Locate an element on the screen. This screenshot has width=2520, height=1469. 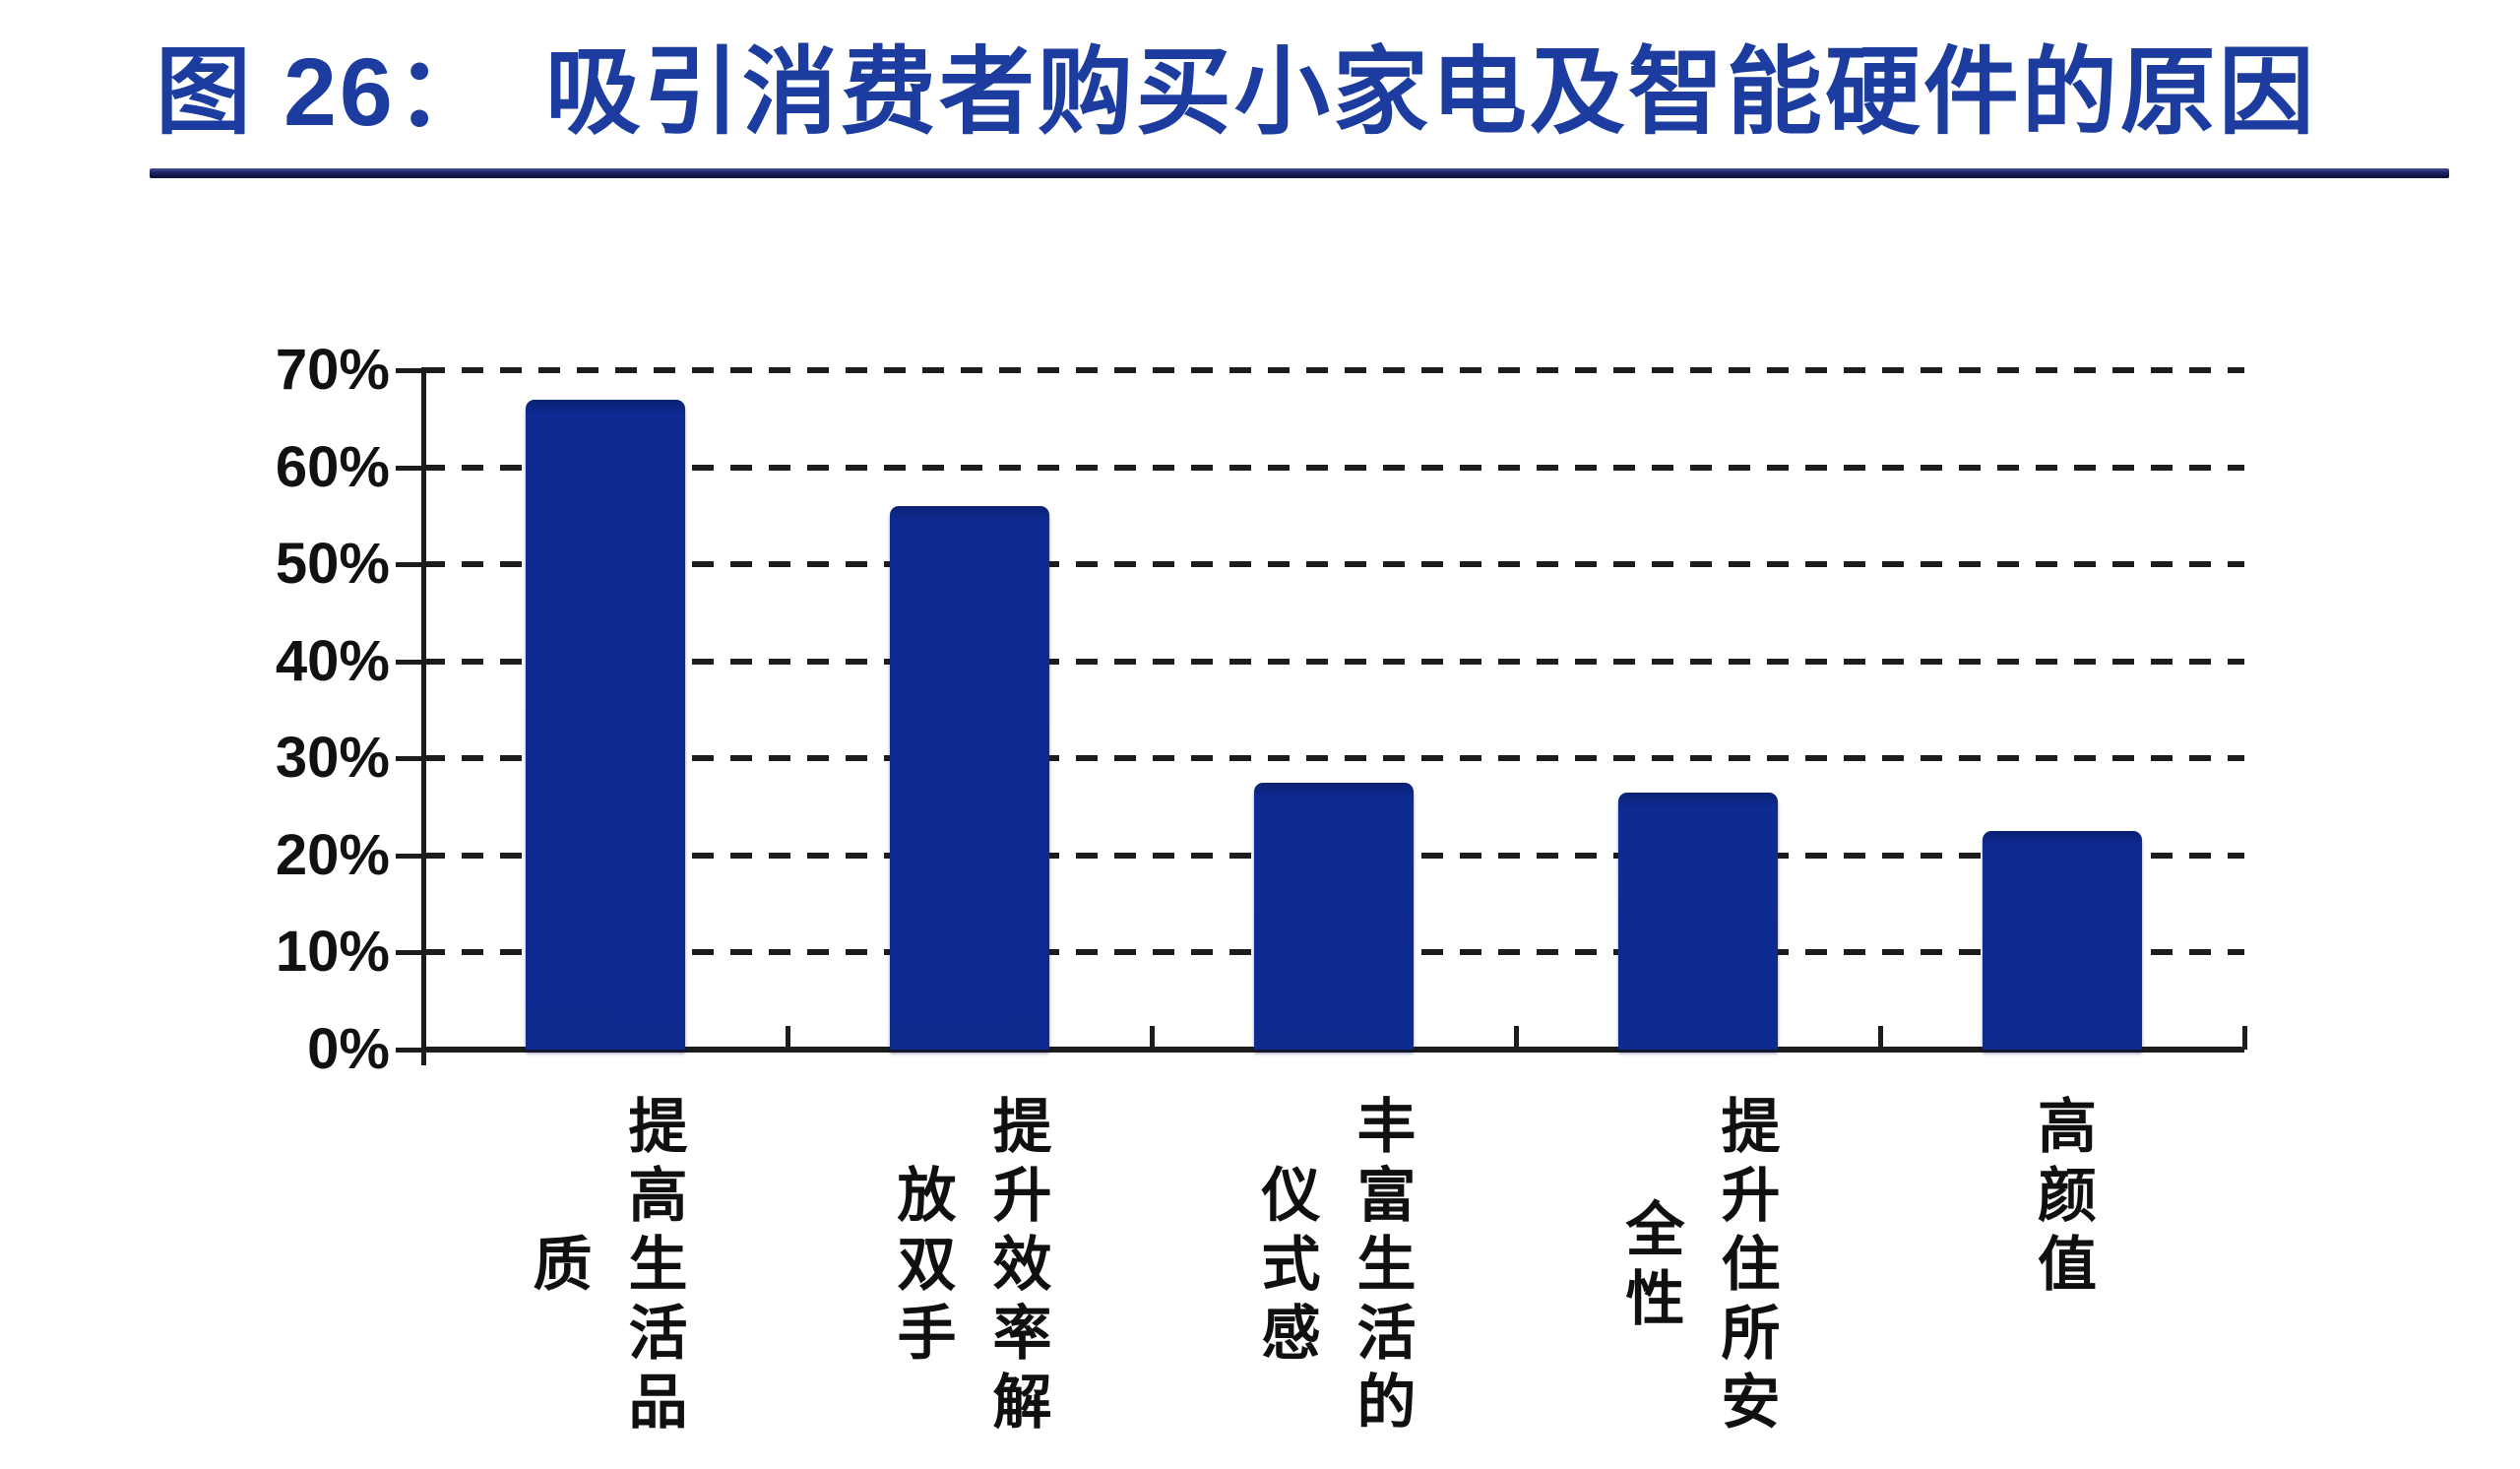
x-axis-baseline is located at coordinates (1333, 1050).